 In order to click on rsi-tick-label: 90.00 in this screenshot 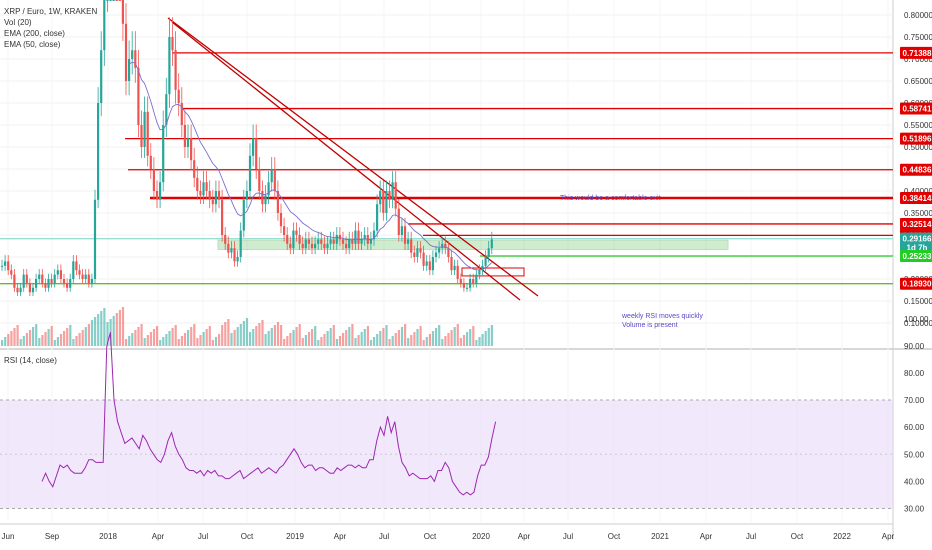, I will do `click(914, 346)`.